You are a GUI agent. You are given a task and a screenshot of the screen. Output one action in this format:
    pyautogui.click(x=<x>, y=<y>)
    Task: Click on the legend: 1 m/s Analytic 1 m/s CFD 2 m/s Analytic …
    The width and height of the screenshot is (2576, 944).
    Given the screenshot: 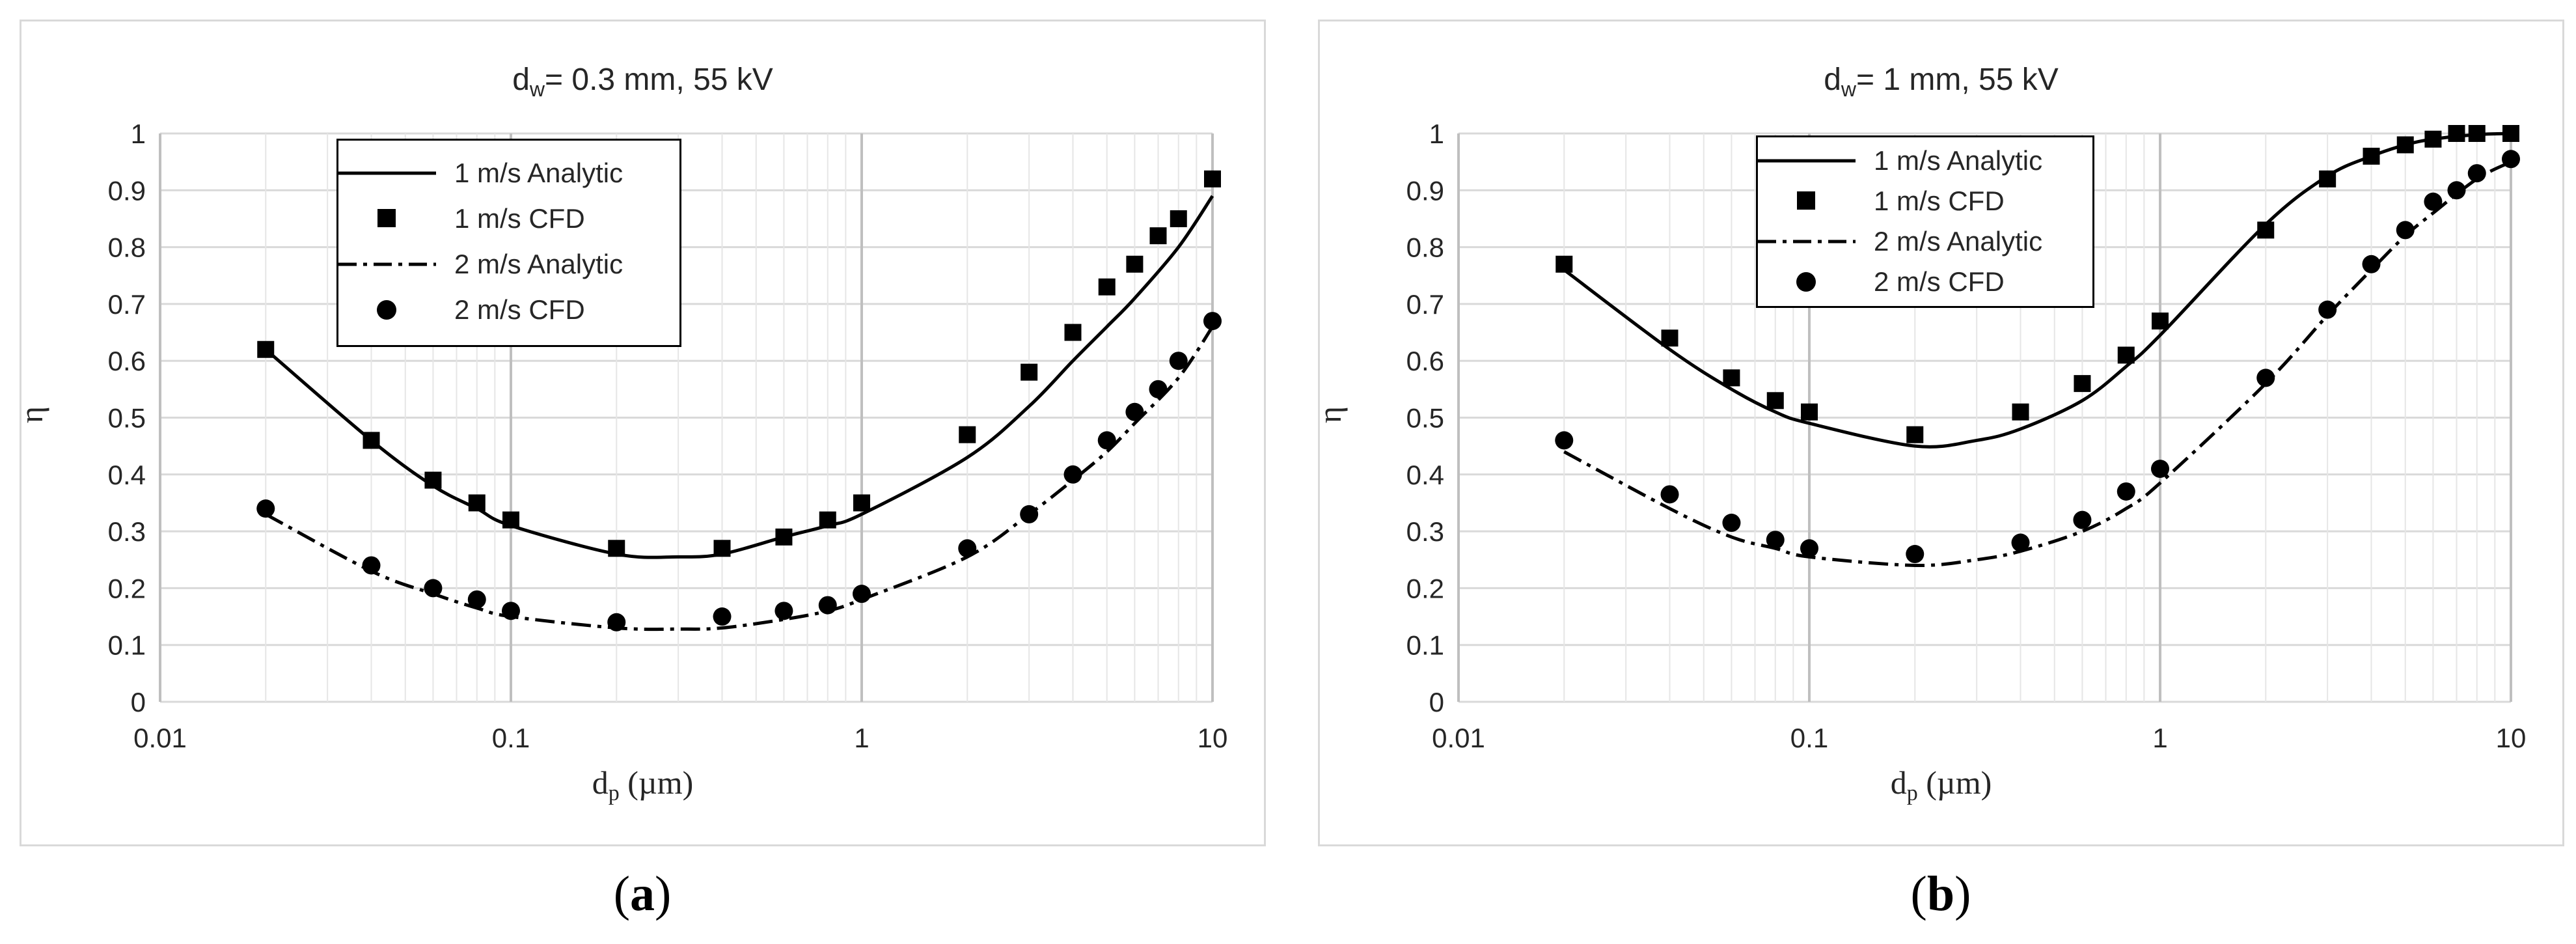 What is the action you would take?
    pyautogui.click(x=1925, y=221)
    